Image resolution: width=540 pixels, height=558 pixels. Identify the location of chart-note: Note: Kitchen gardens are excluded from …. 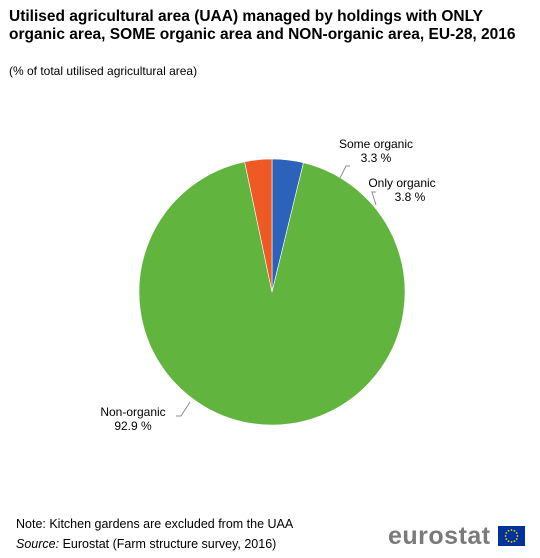
(155, 524).